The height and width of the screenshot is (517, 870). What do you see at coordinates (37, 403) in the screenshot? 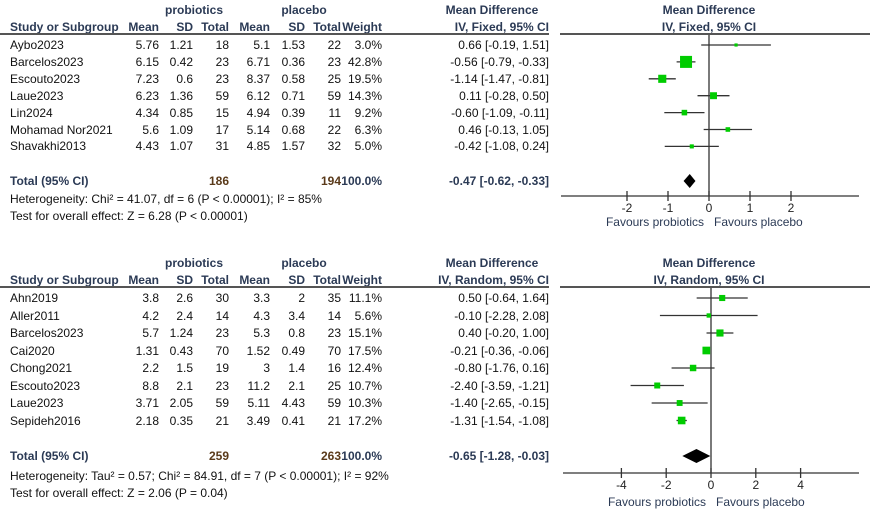
I see `study-name: Laue2023` at bounding box center [37, 403].